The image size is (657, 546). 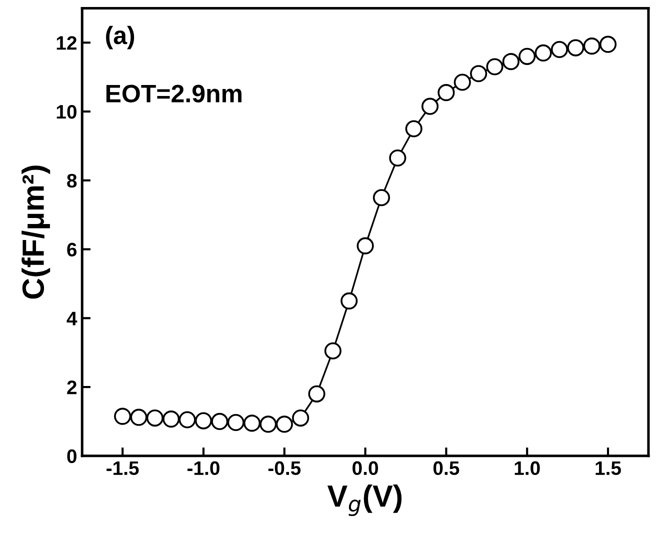 I want to click on y-tick-label: 6, so click(x=72, y=249).